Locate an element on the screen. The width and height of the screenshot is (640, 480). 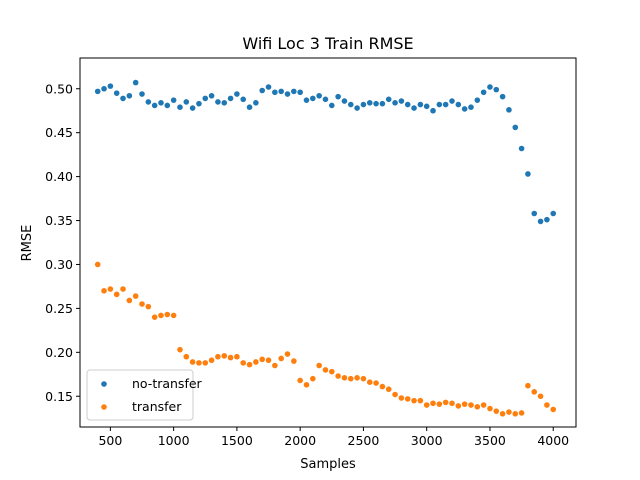
legend-marker-no-transfer is located at coordinates (104, 384).